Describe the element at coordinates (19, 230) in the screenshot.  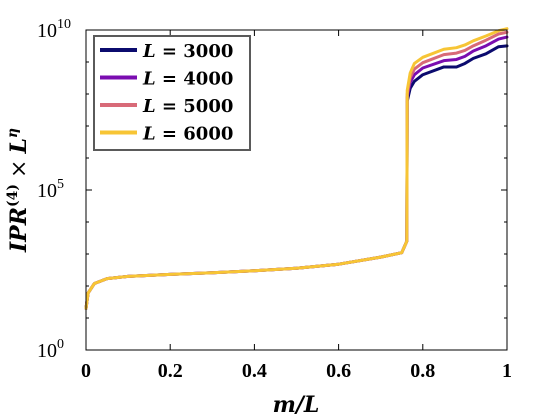
I see `y-axis-label-base: IPR` at that location.